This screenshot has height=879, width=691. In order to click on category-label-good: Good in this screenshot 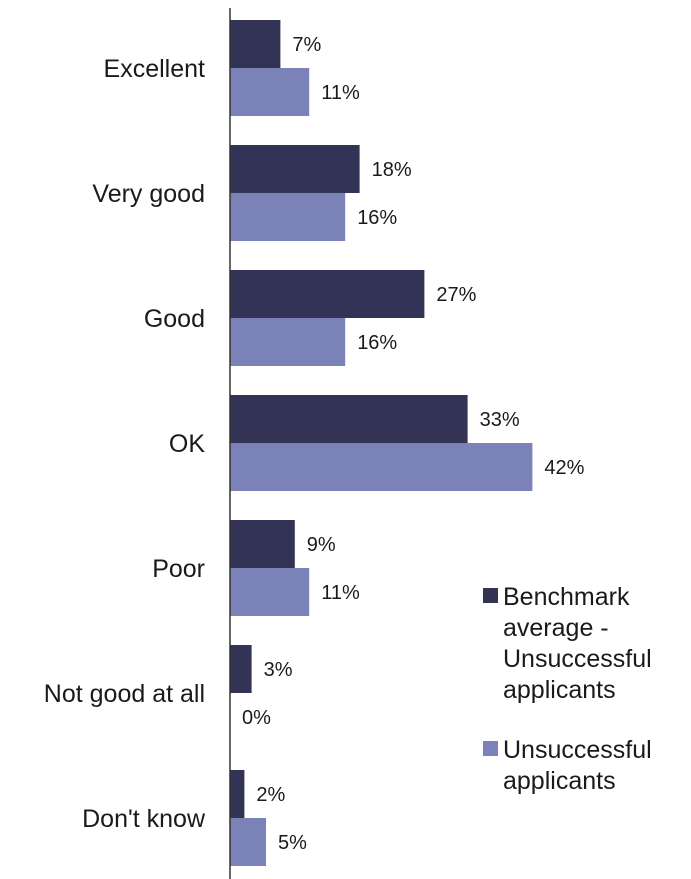, I will do `click(174, 319)`.